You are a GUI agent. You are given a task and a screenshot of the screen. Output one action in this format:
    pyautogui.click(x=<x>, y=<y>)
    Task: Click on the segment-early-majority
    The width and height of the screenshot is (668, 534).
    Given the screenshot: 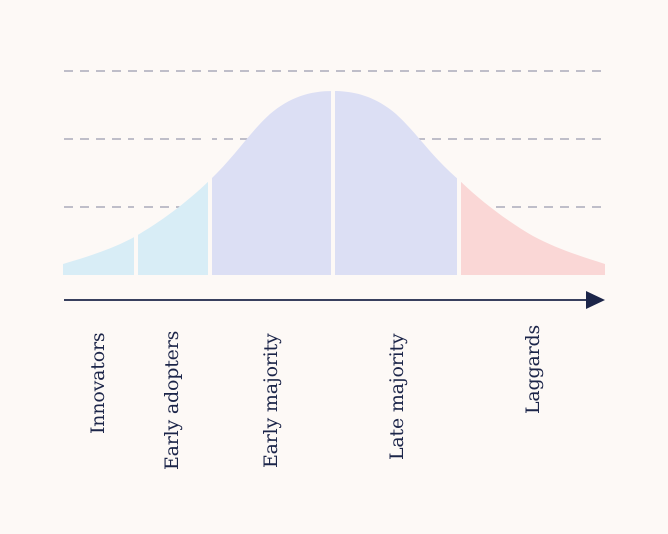 What is the action you would take?
    pyautogui.click(x=271, y=183)
    